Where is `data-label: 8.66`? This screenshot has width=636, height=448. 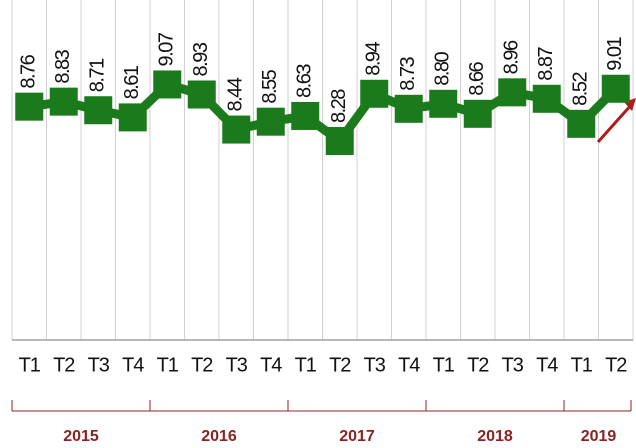
data-label: 8.66 is located at coordinates (477, 79).